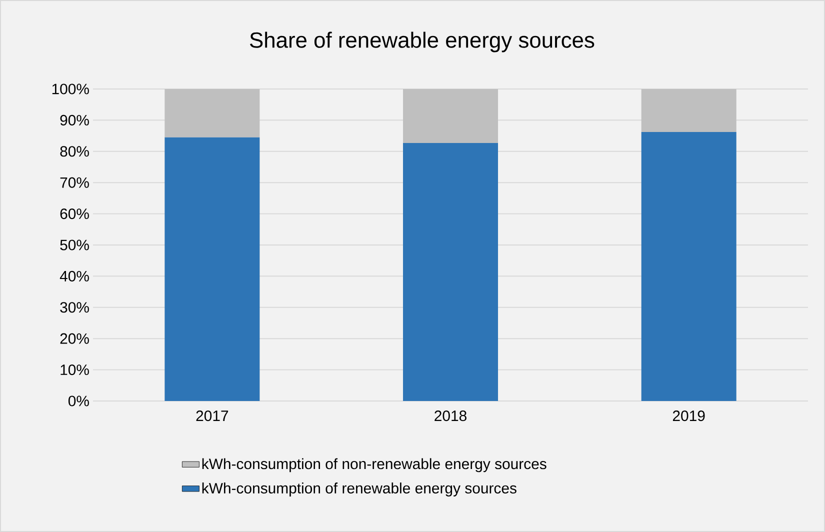 The image size is (825, 532). Describe the element at coordinates (359, 489) in the screenshot. I see `legend-label: kWh-consumption of renewable energy sources` at that location.